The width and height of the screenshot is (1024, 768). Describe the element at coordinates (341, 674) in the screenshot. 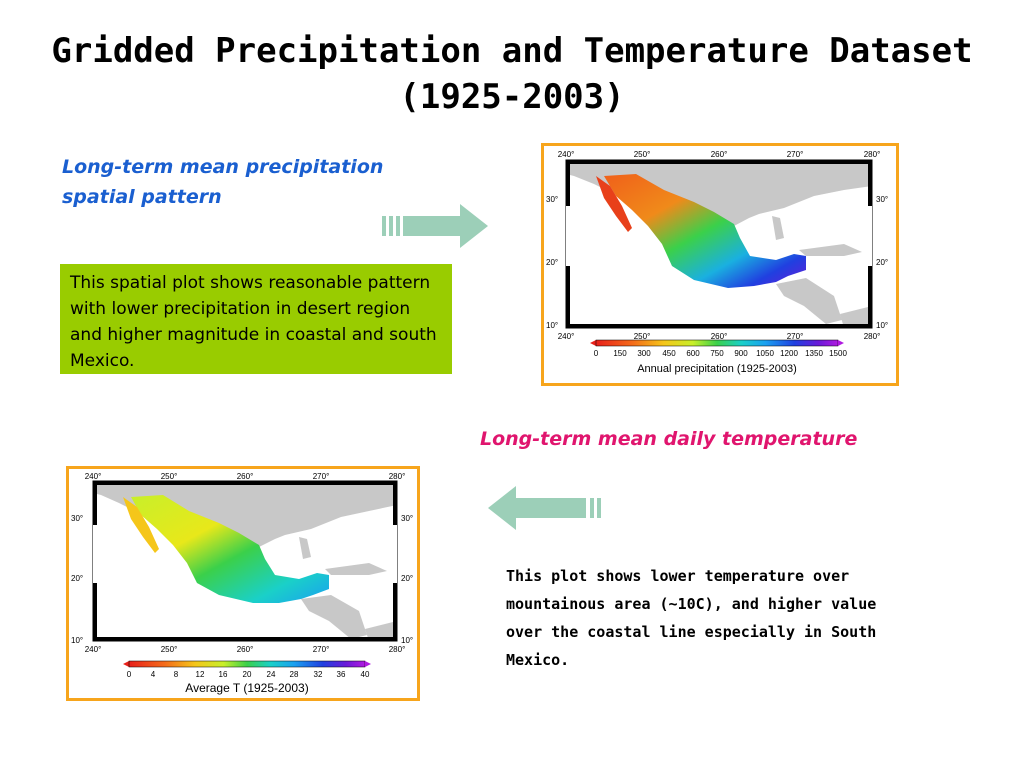

I see `colorbar-tick: 36` at that location.